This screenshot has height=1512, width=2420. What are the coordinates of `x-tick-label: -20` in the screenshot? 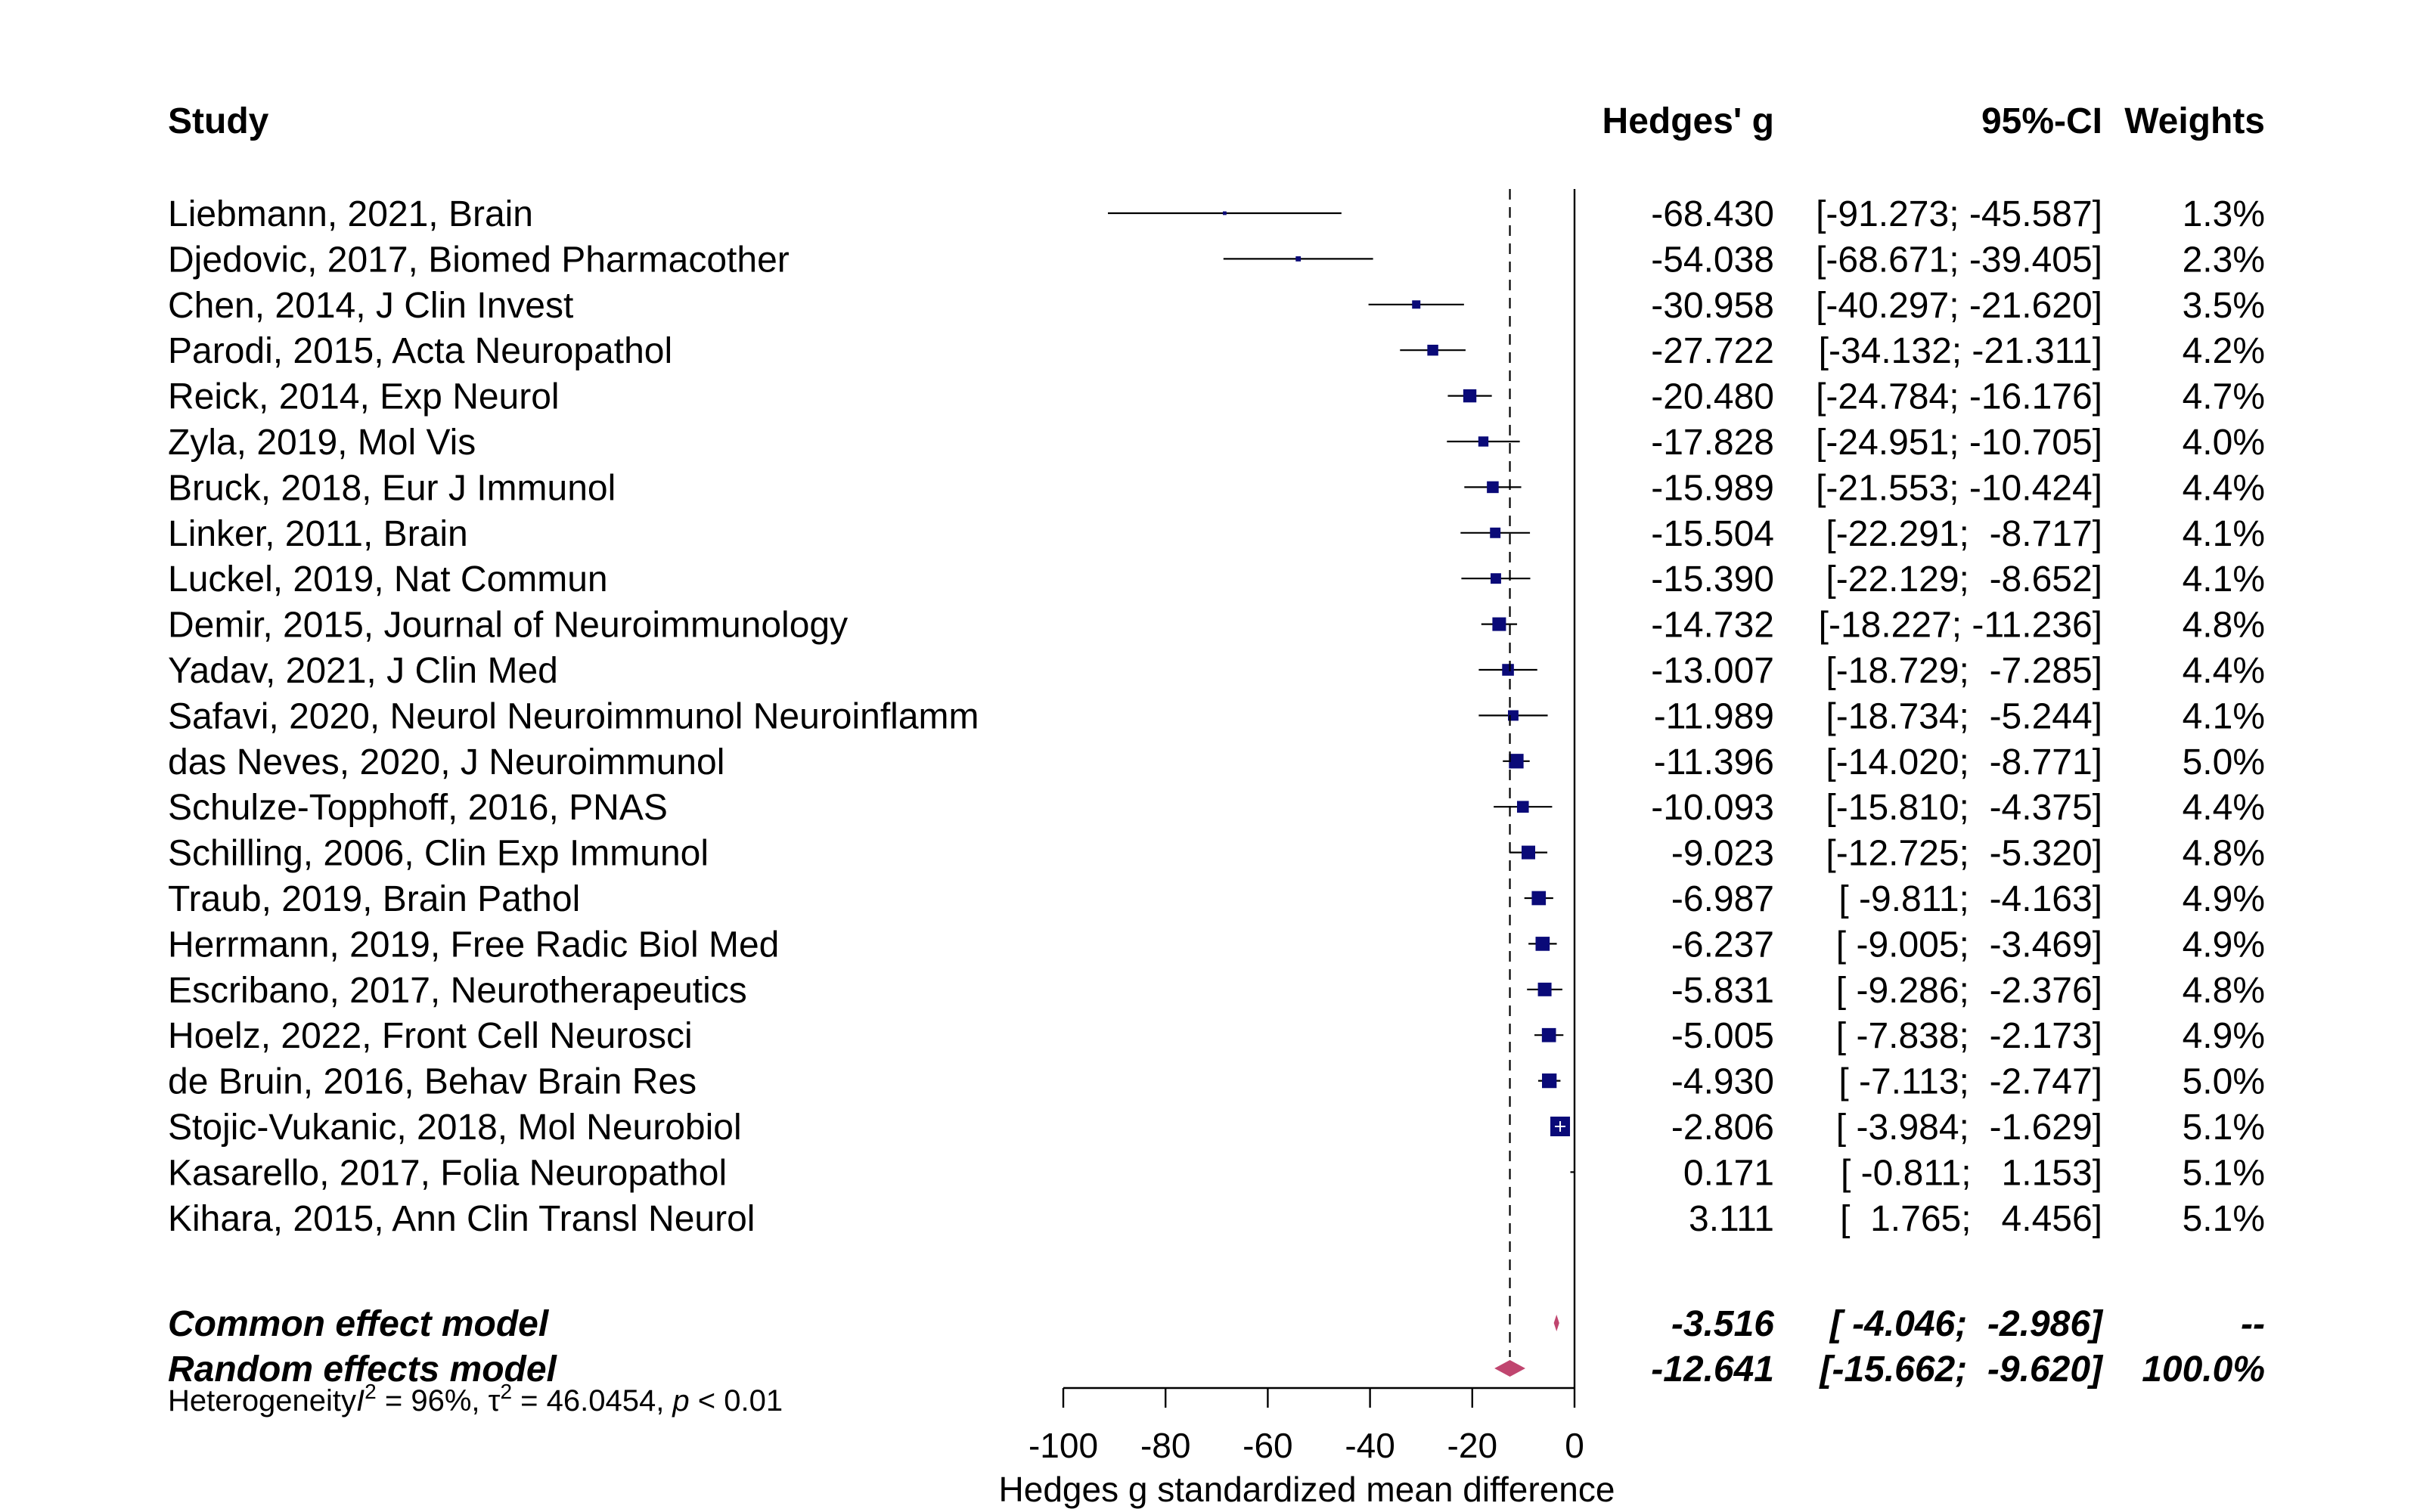 It's located at (1472, 1446).